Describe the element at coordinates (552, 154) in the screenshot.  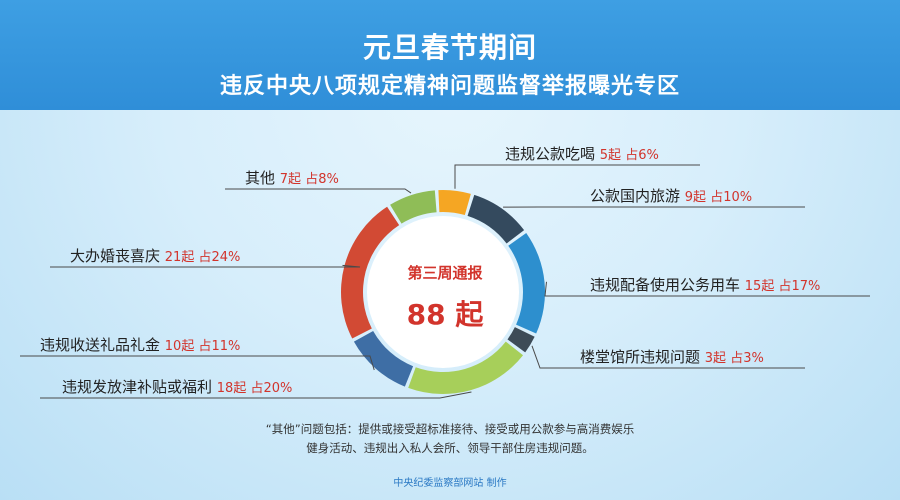
I see `slice-label-name: 违规公款吃喝` at that location.